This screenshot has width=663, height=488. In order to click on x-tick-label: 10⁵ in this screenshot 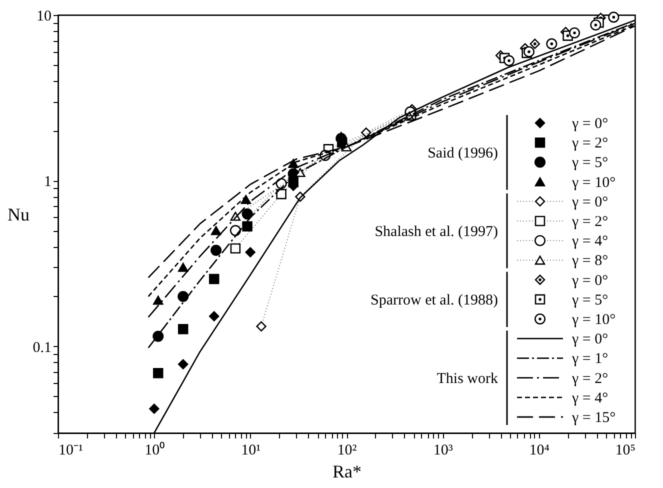, I will do `click(625, 450)`.